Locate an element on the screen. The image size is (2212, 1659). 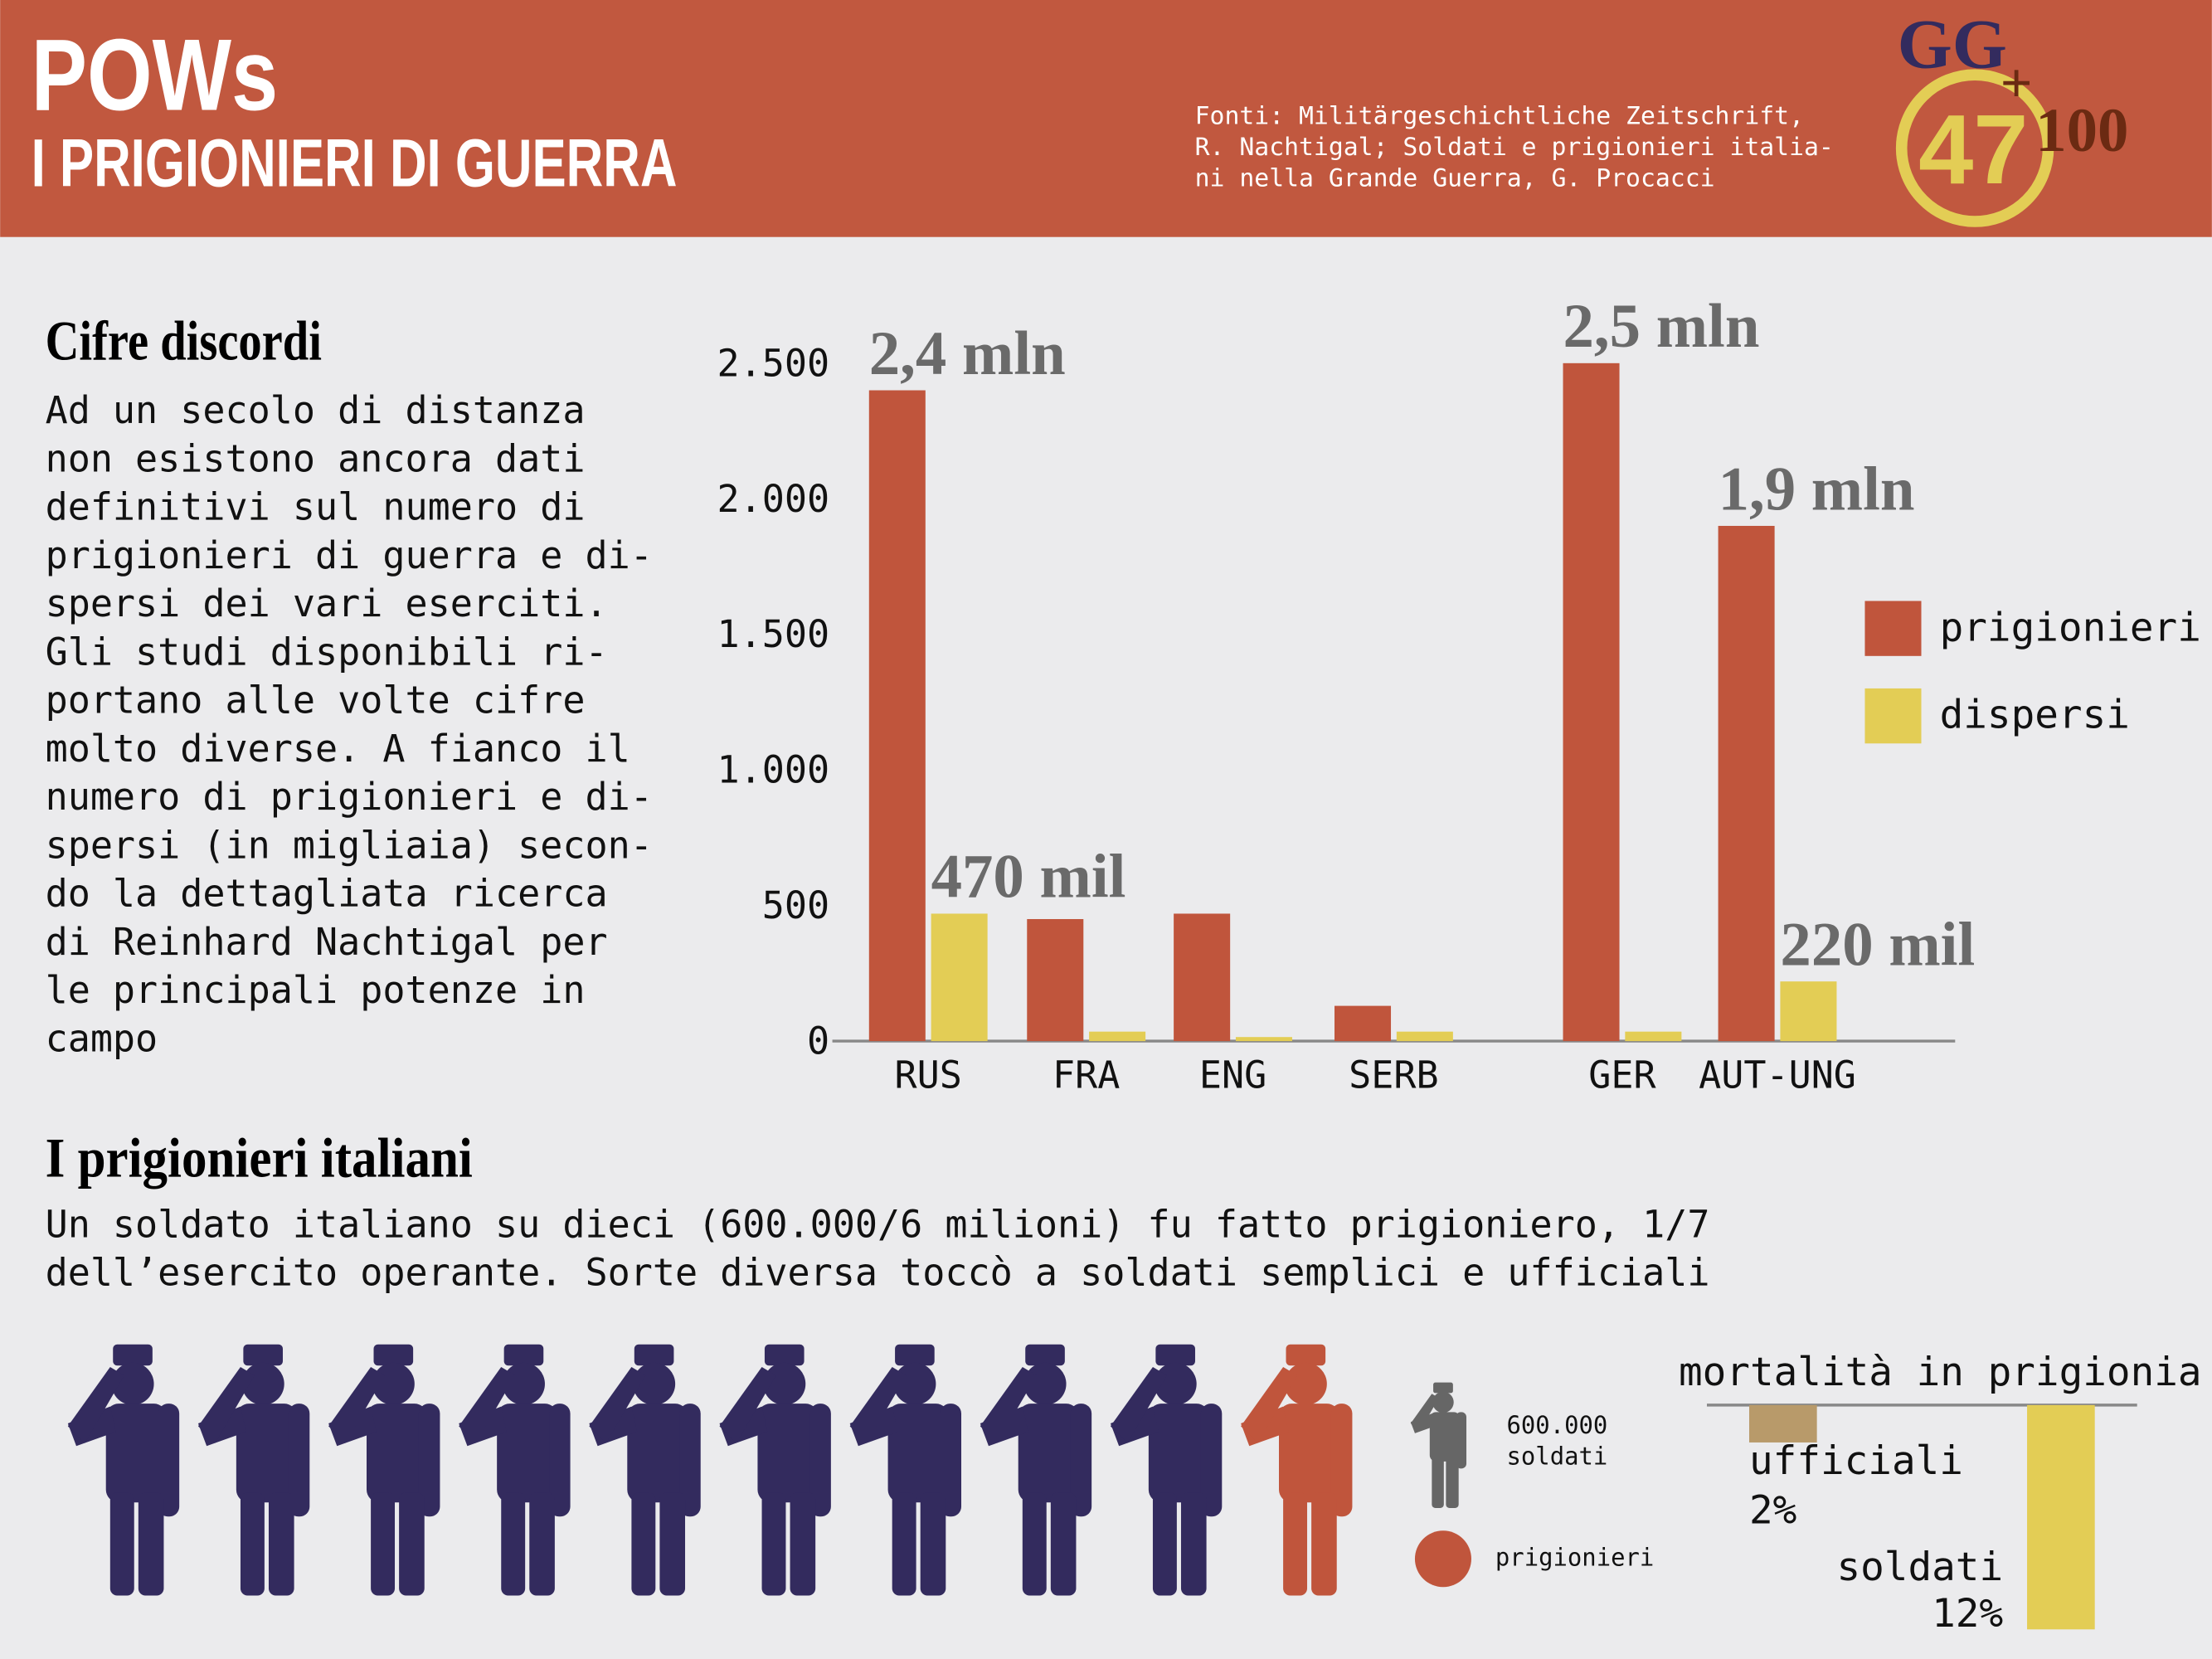
logo-text: 100 is located at coordinates (2081, 130).